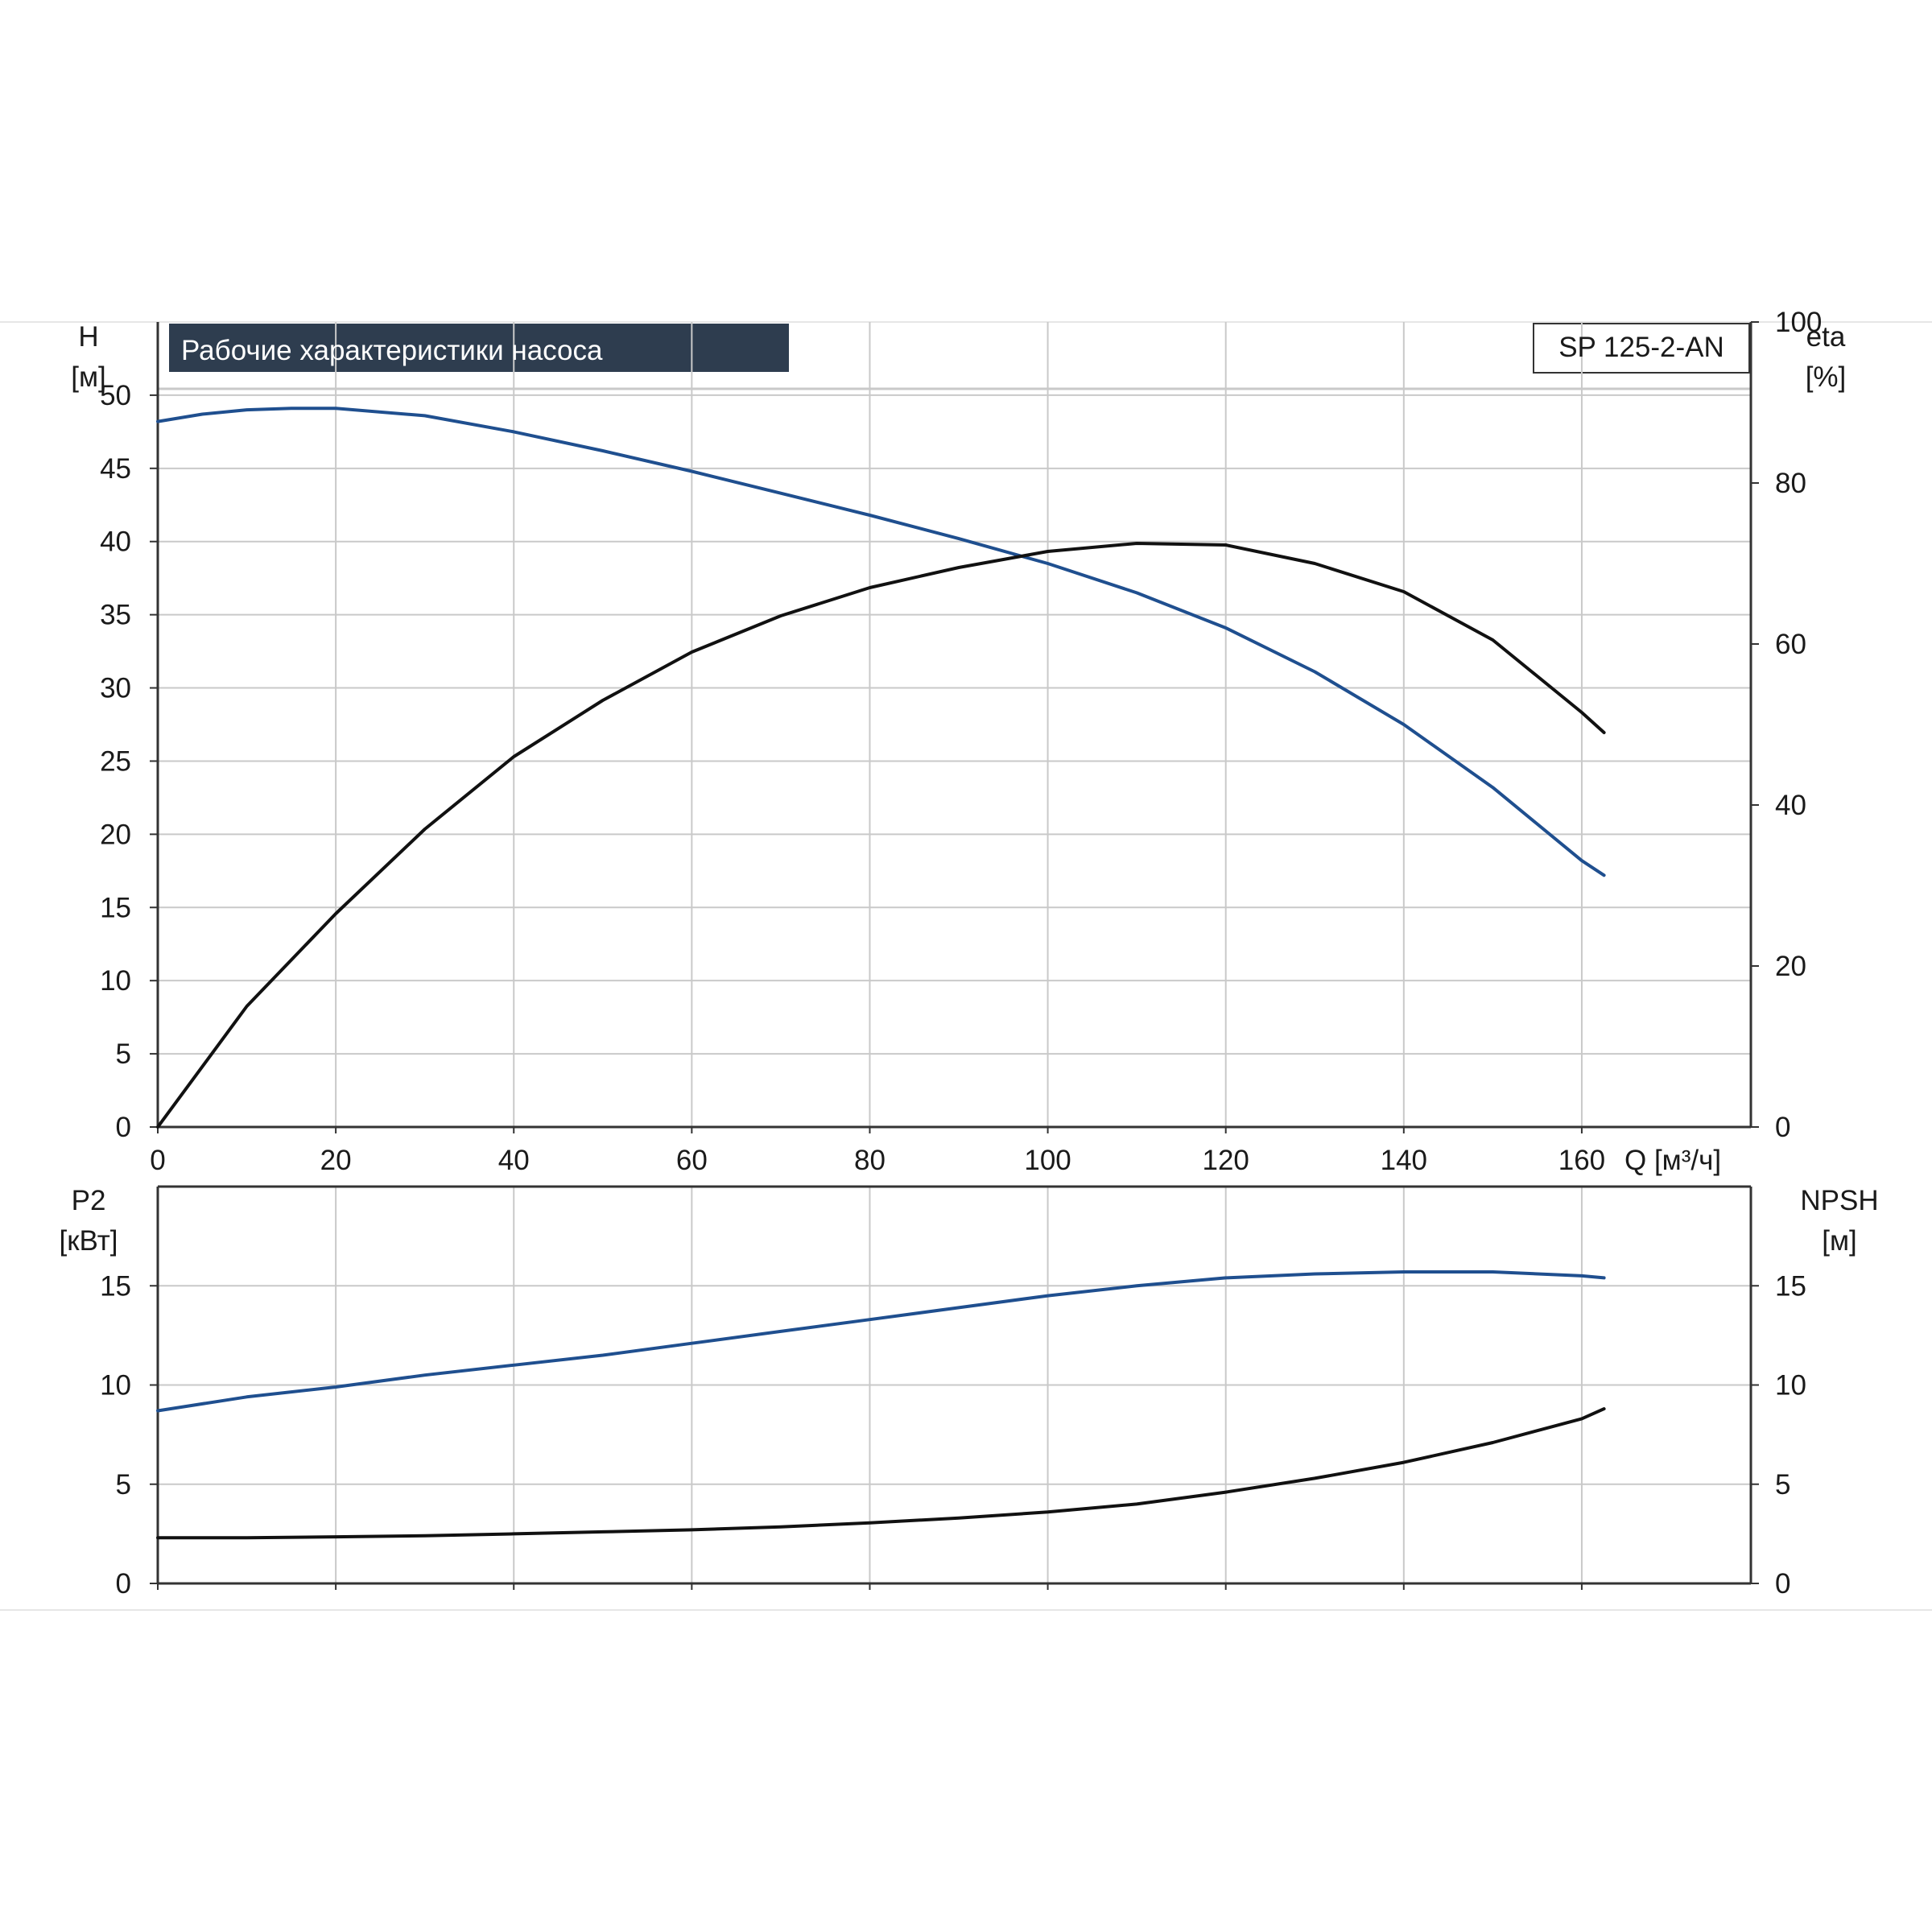 The height and width of the screenshot is (1932, 1932). I want to click on right-tick-label: 60, so click(1790, 644).